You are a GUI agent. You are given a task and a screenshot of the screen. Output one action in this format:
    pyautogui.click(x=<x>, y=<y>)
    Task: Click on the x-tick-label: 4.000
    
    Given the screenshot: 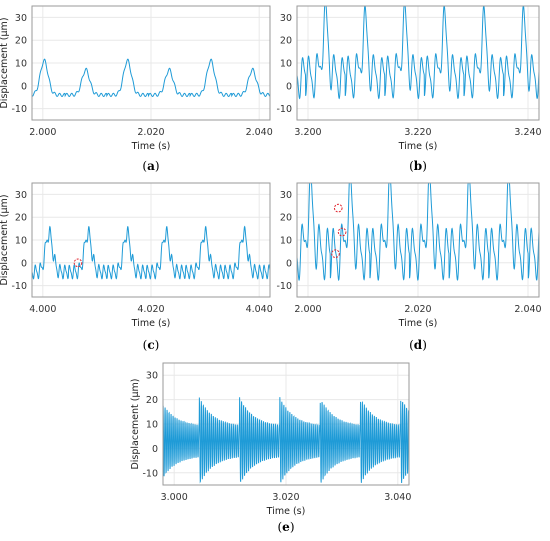 What is the action you would take?
    pyautogui.click(x=42, y=309)
    